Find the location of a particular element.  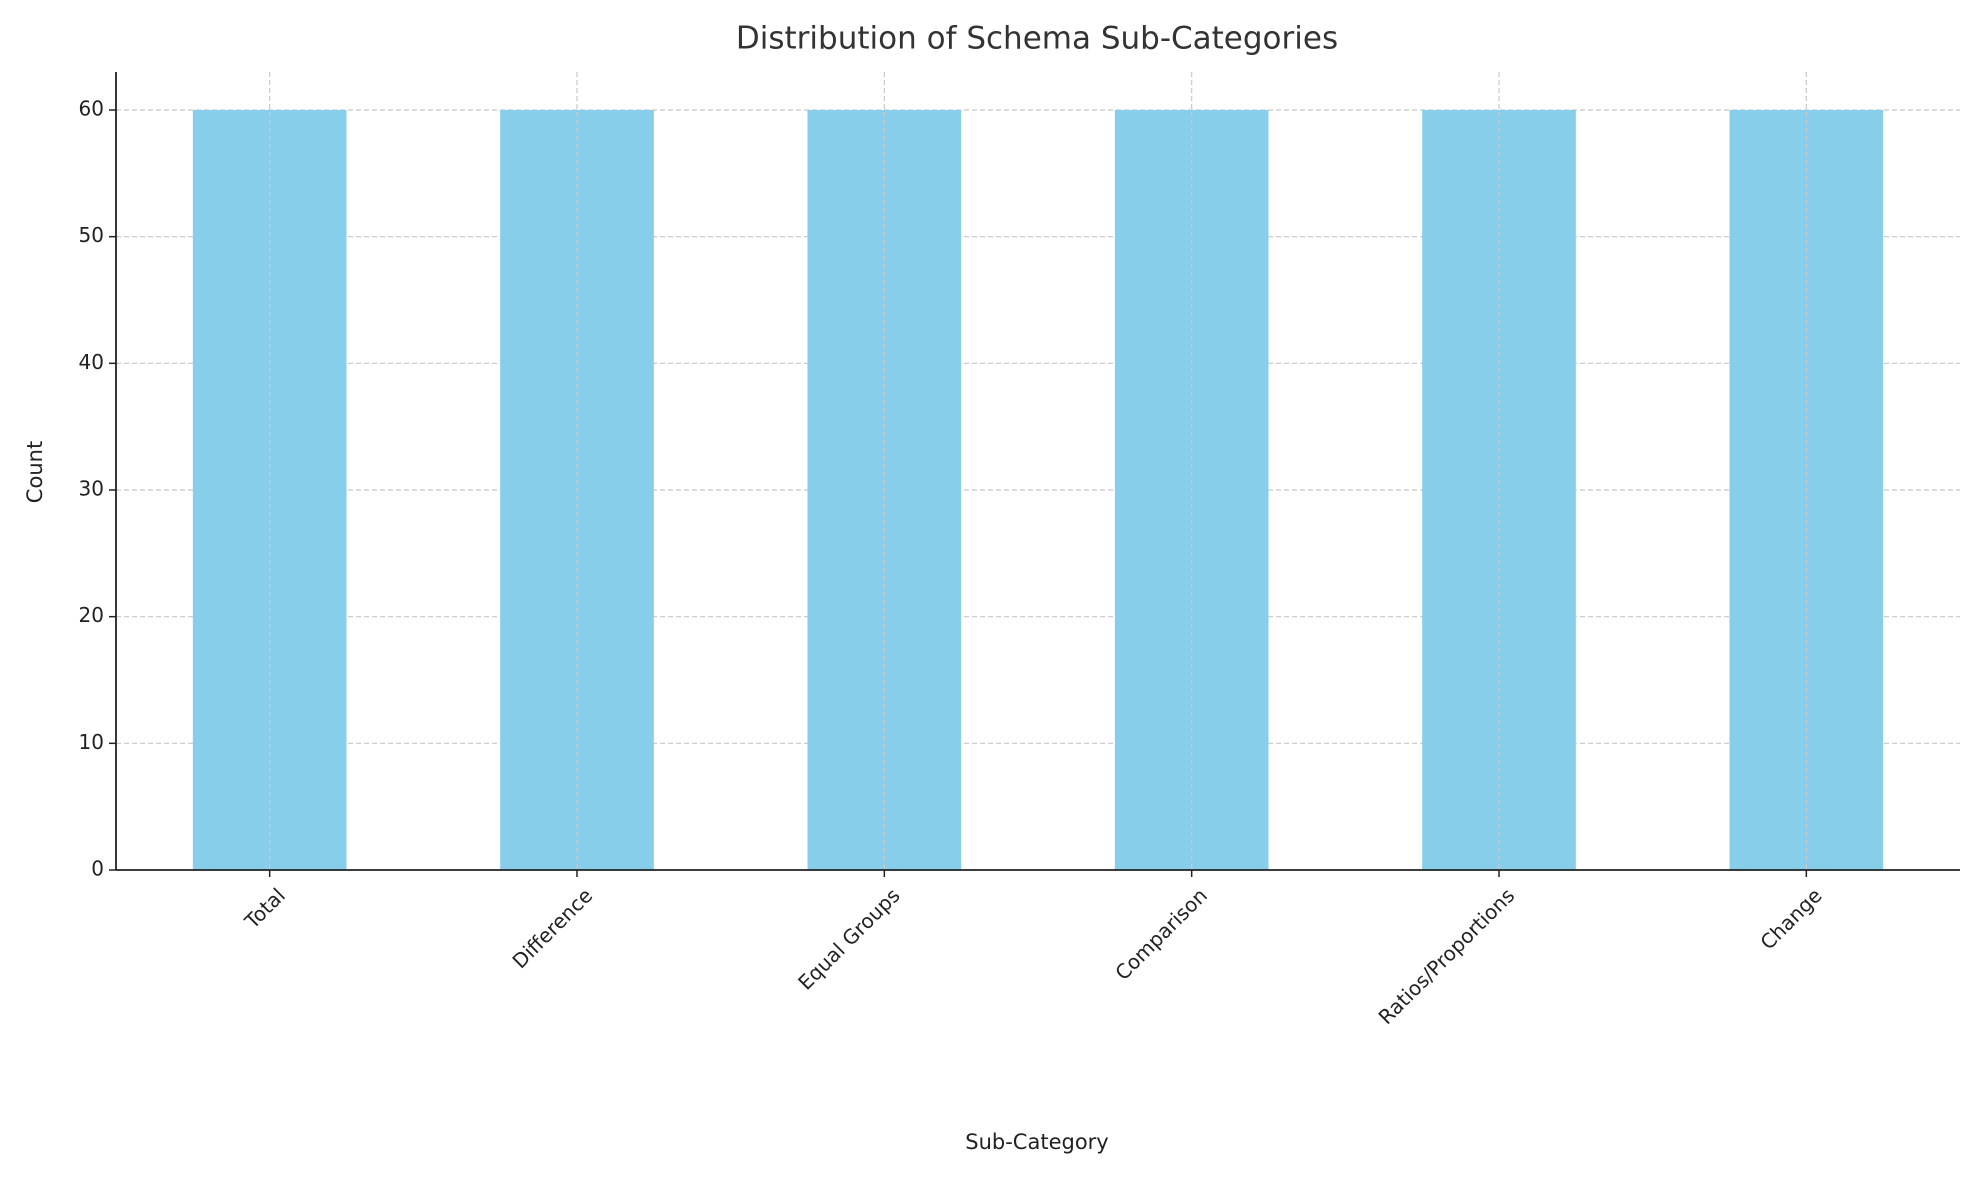

y-tick-label: 60 is located at coordinates (91, 109).